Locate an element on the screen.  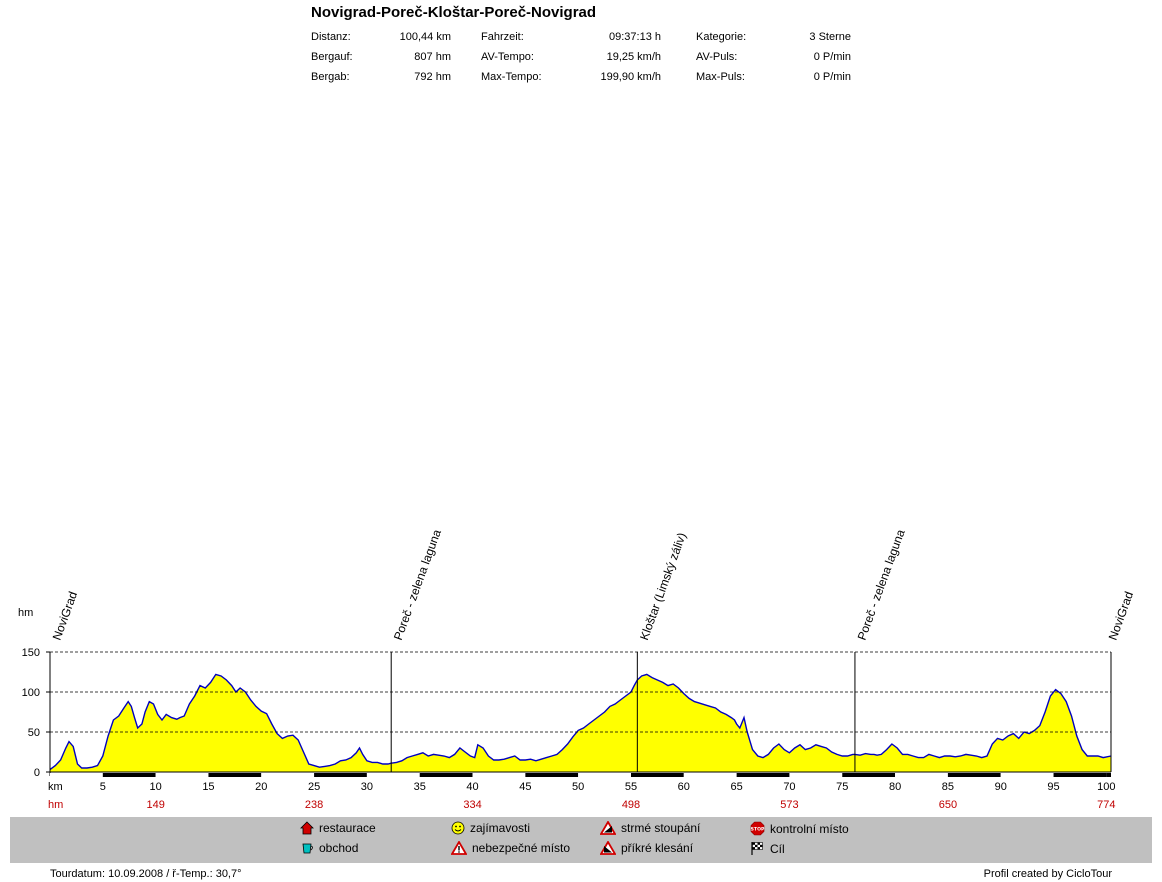
x-tick-label: 30 is located at coordinates (367, 787).